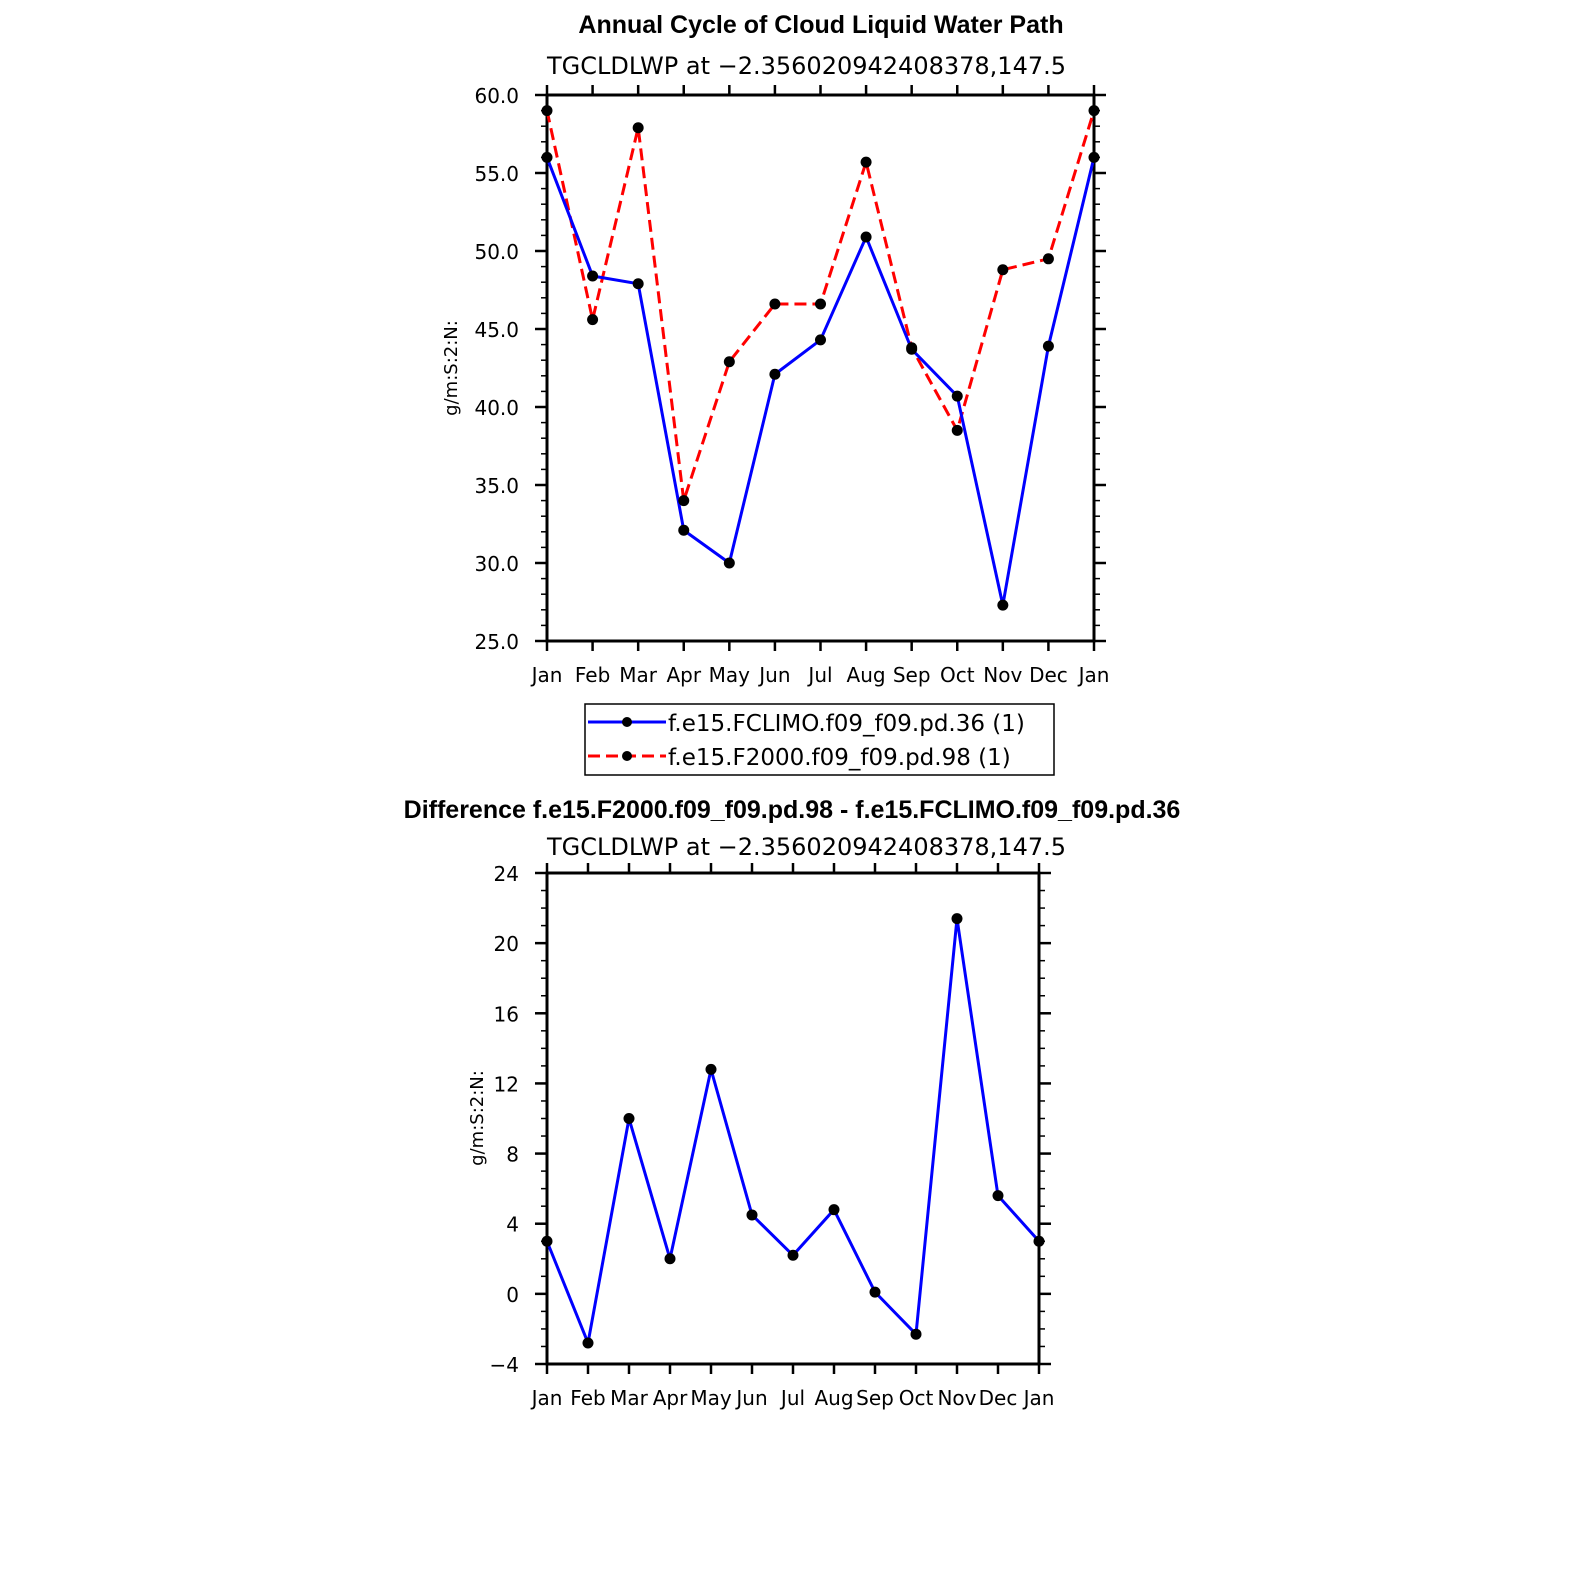 Image resolution: width=1574 pixels, height=1574 pixels. I want to click on y-tick-label: 8, so click(512, 1155).